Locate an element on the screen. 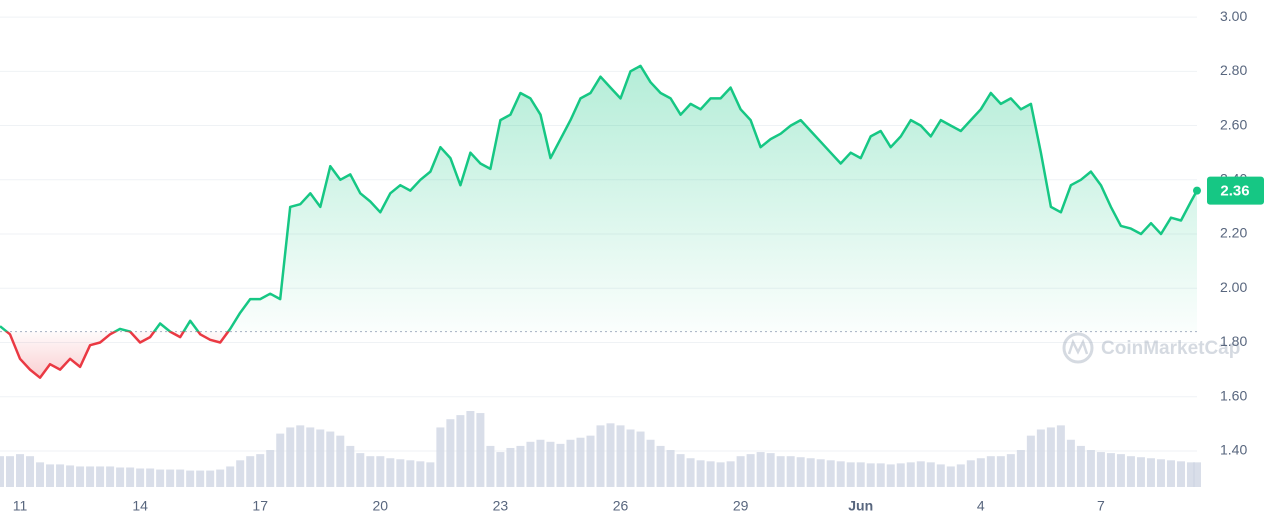 The image size is (1265, 522). x-tick-label: 26 is located at coordinates (621, 506).